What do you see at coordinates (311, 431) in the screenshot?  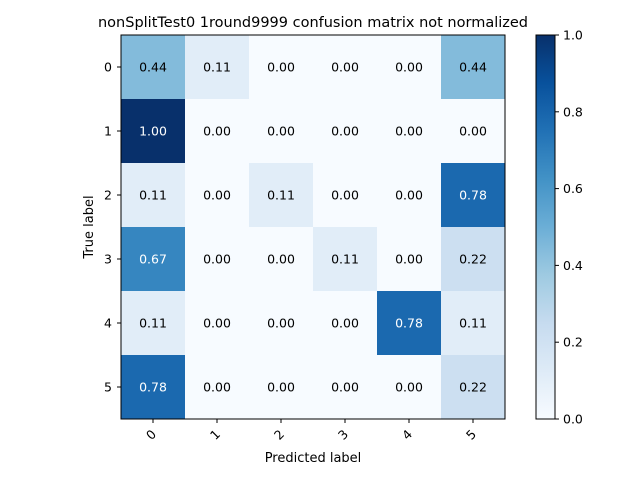 I see `x-axis-ticks: 0 1 2 3 4 5` at bounding box center [311, 431].